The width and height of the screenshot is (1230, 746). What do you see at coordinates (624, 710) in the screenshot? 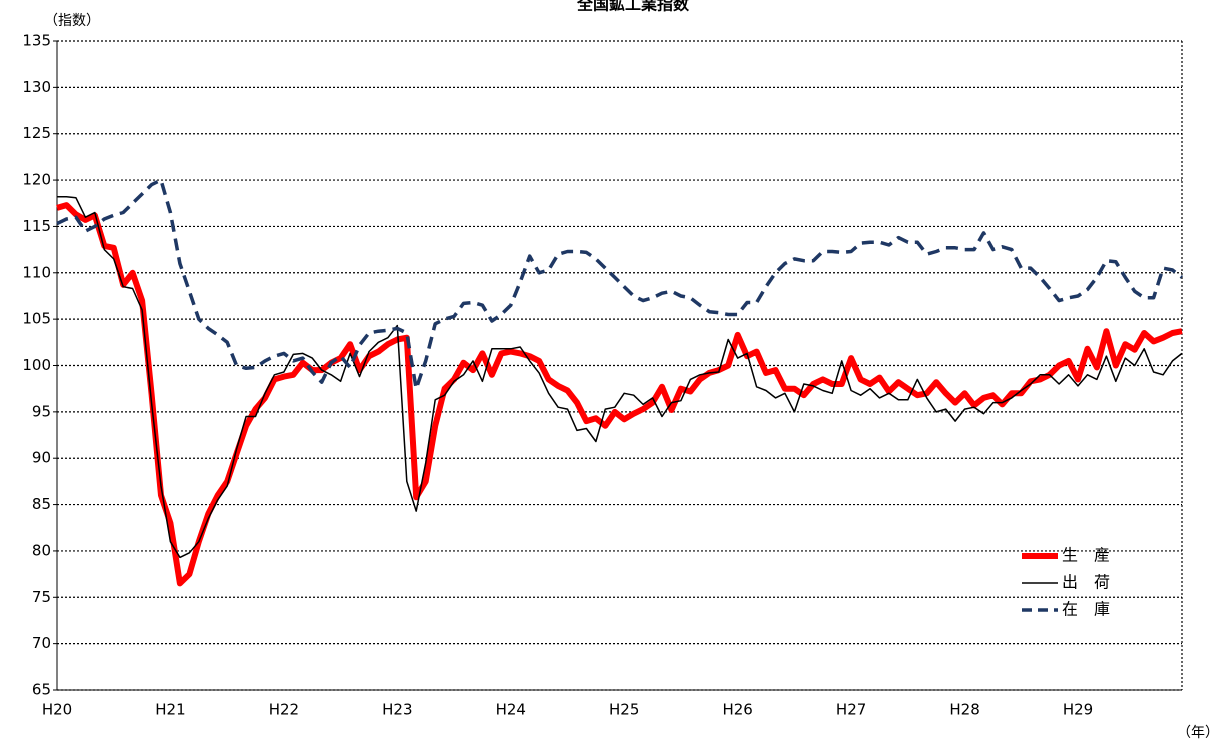
I see `x-tick-label: H25` at bounding box center [624, 710].